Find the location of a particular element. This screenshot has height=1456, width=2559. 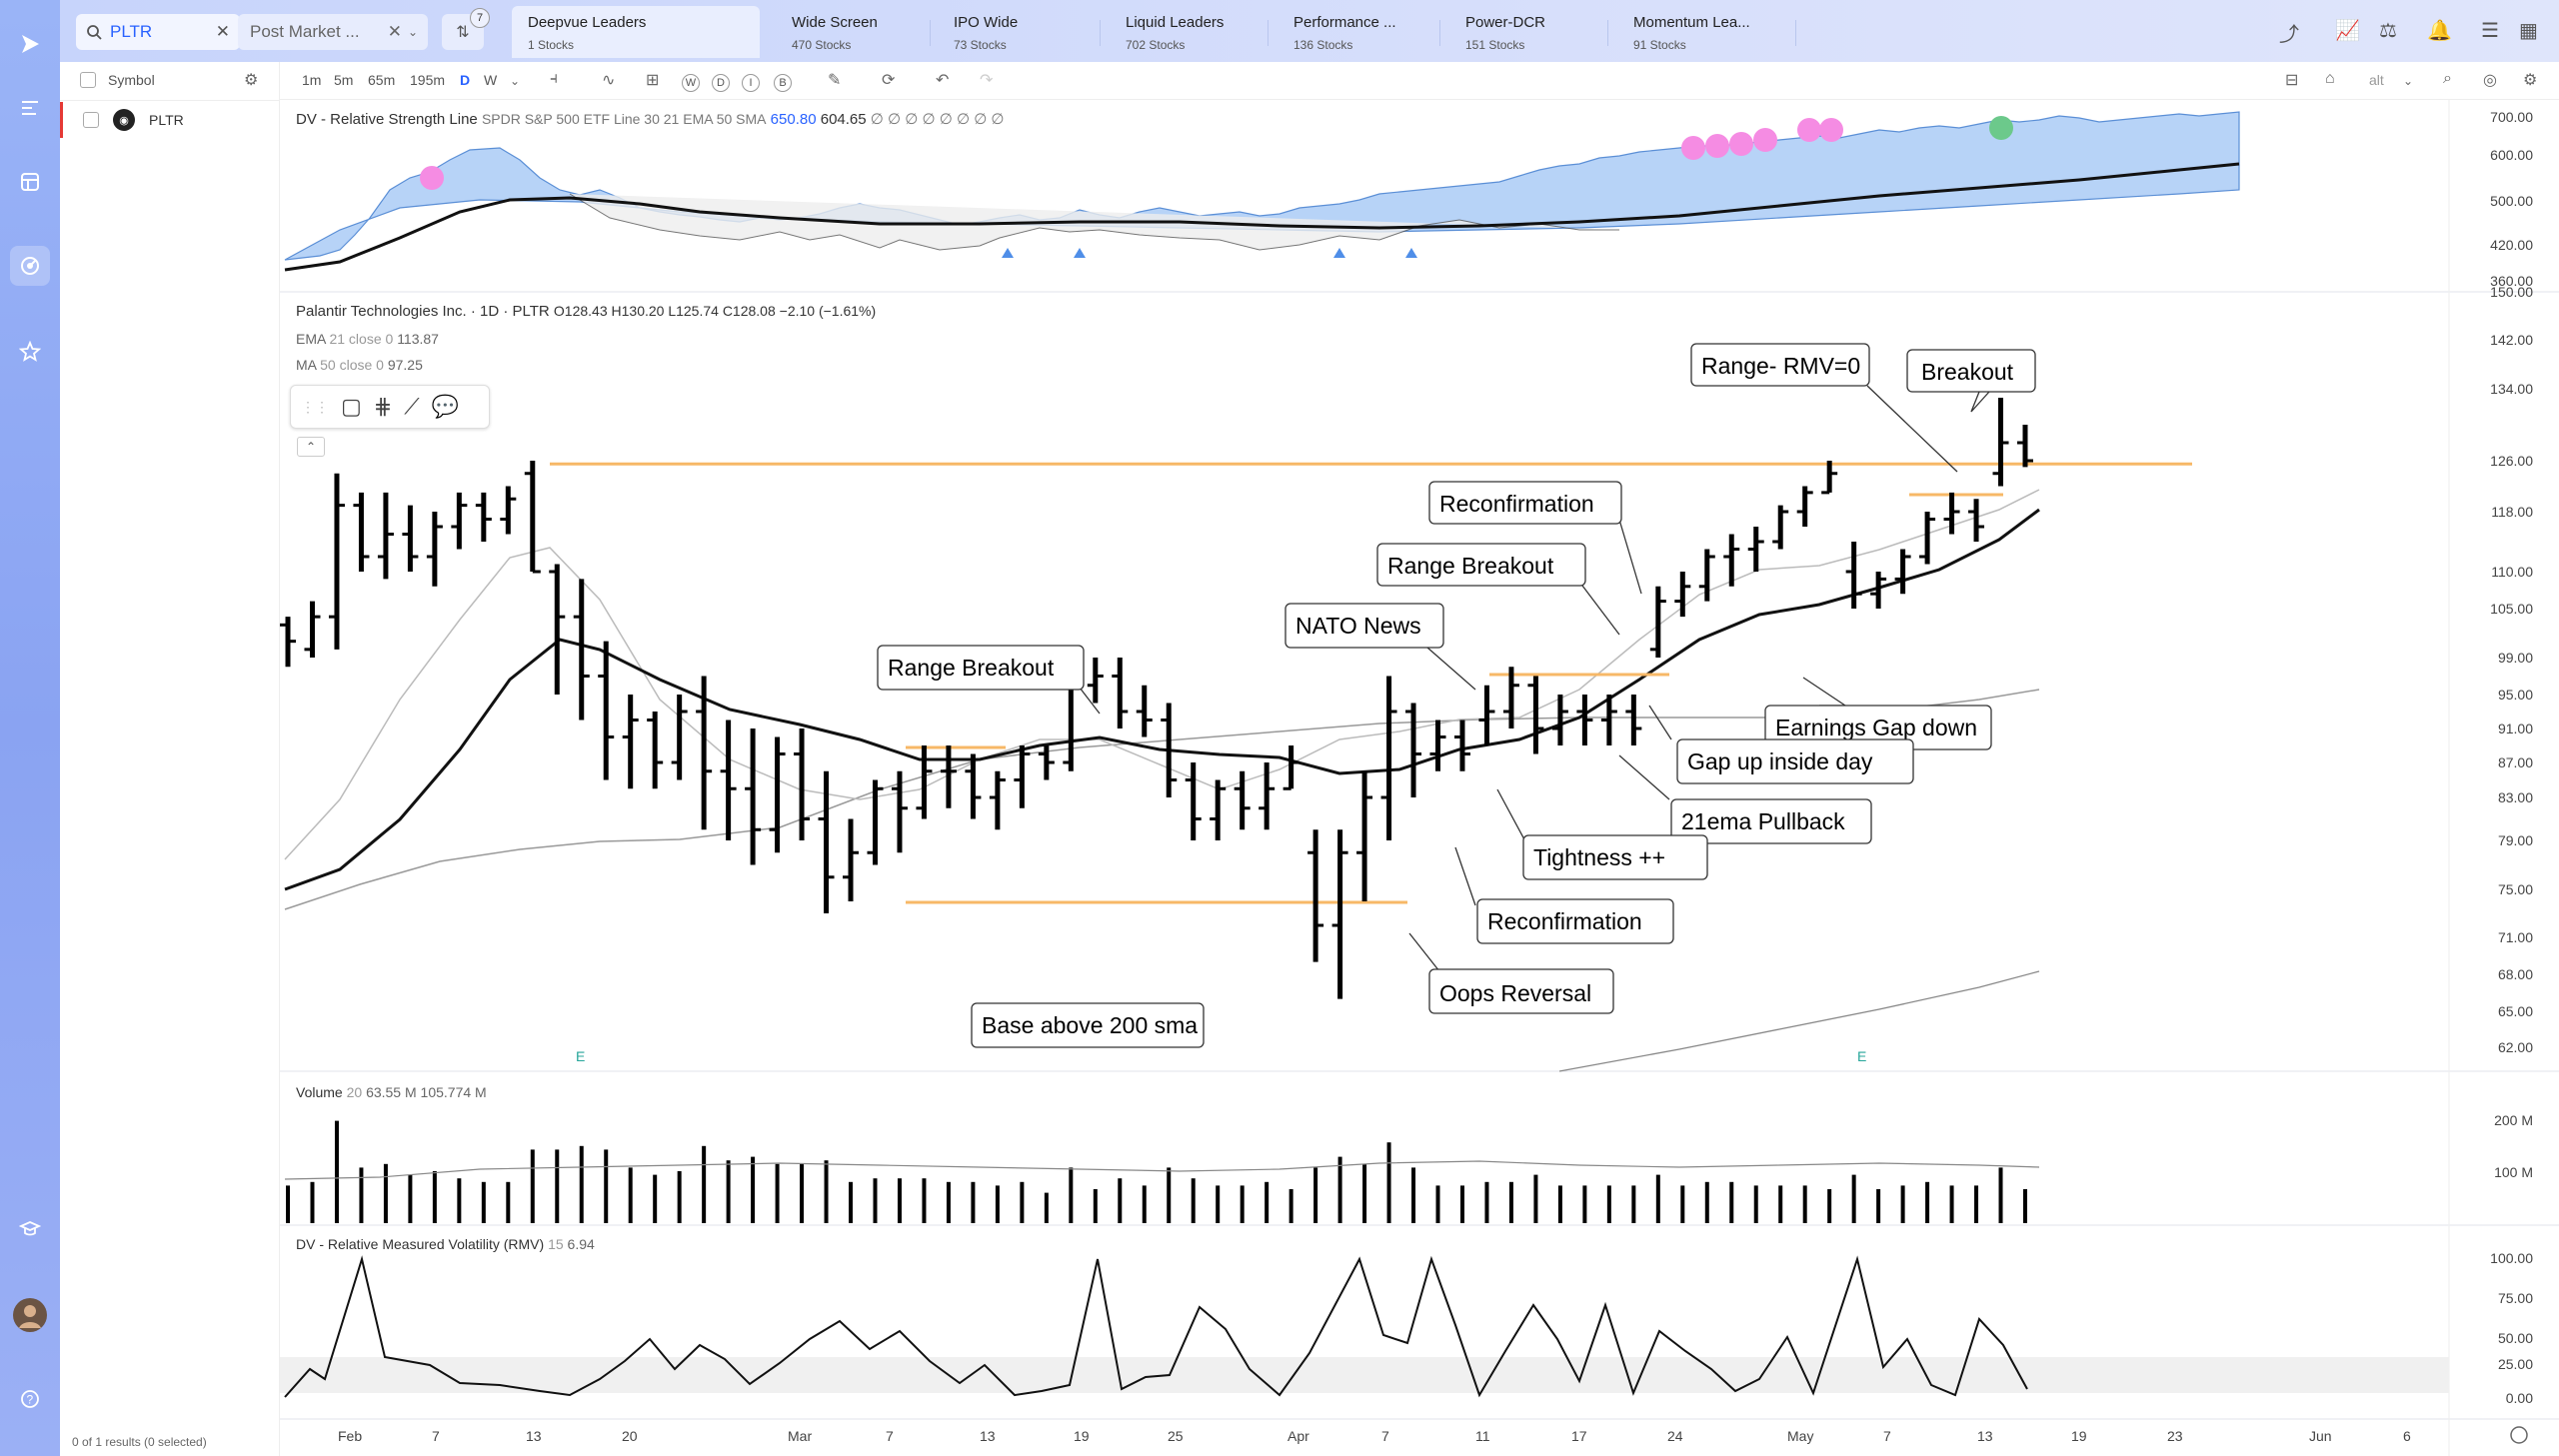

annotation-range-breakout-left: Range Breakout is located at coordinates (989, 680).